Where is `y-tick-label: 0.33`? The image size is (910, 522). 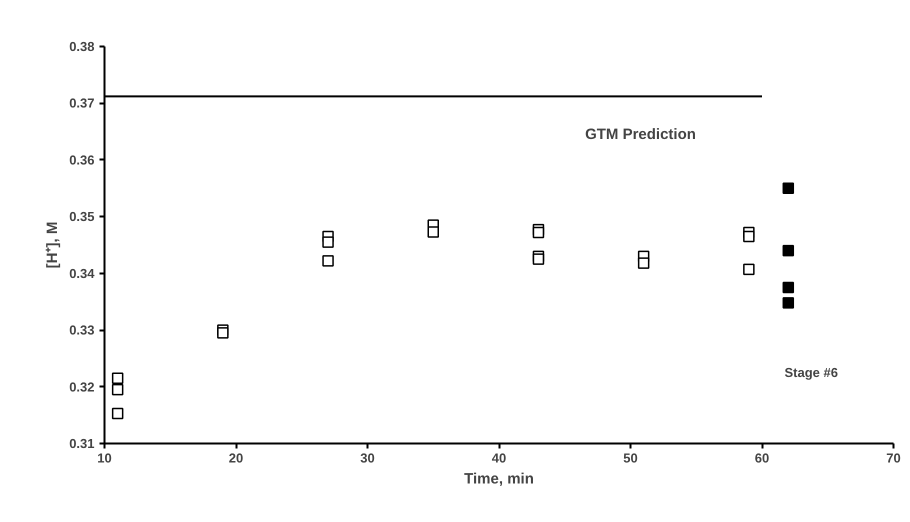
y-tick-label: 0.33 is located at coordinates (82, 330).